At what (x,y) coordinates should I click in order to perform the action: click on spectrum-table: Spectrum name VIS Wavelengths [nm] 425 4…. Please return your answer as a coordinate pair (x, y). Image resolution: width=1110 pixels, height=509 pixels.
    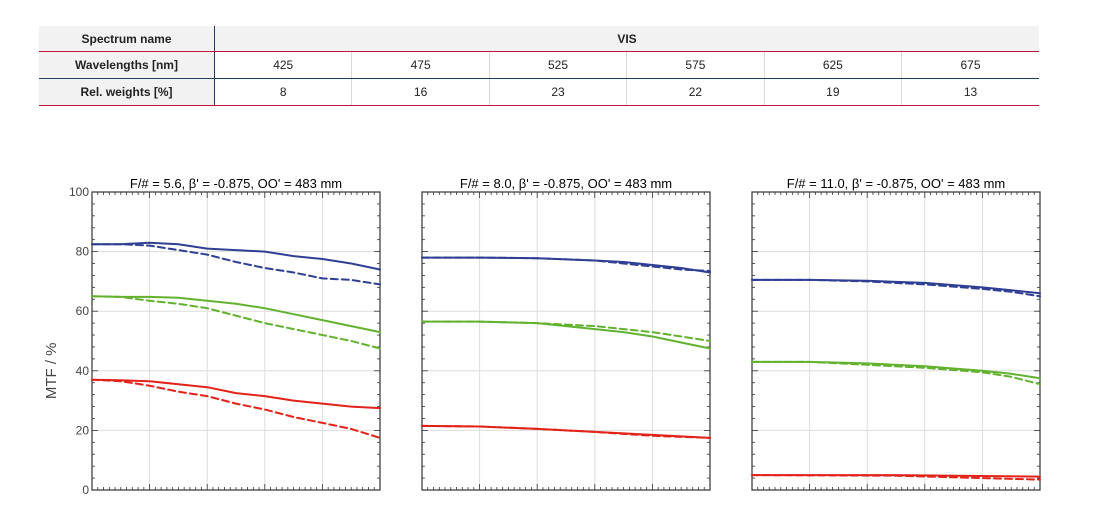
    Looking at the image, I should click on (539, 66).